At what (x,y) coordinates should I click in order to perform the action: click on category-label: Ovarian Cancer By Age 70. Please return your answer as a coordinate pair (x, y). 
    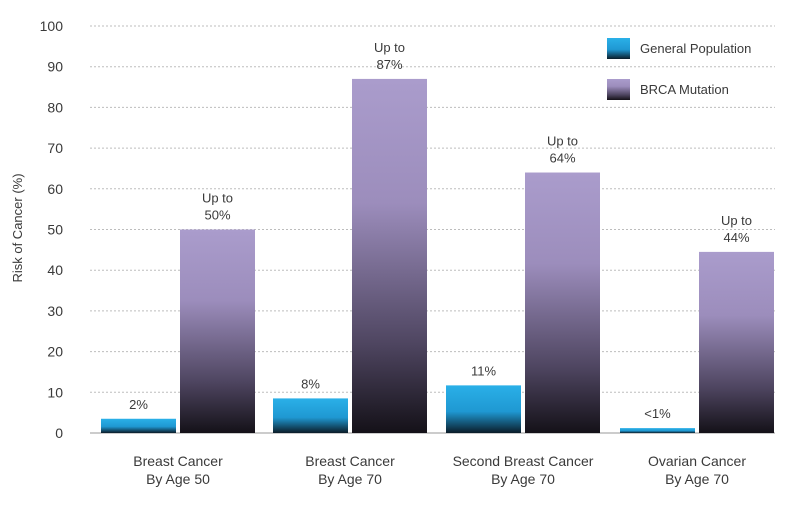
    Looking at the image, I should click on (697, 470).